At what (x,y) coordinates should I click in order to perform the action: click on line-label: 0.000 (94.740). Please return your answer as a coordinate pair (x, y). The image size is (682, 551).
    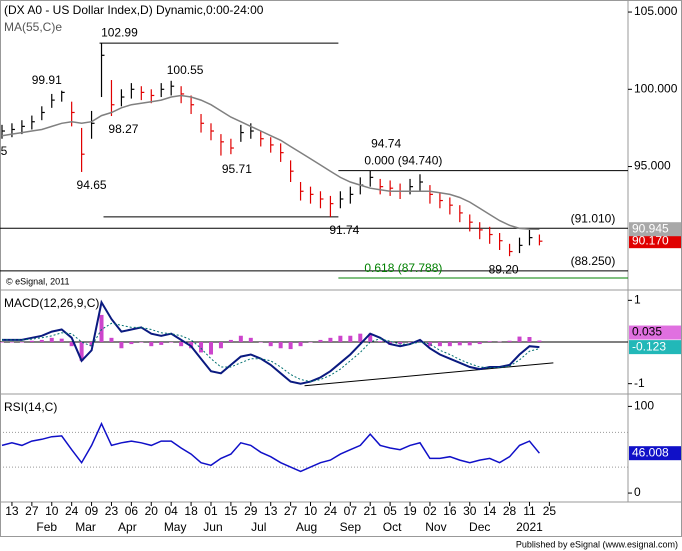
    Looking at the image, I should click on (403, 161).